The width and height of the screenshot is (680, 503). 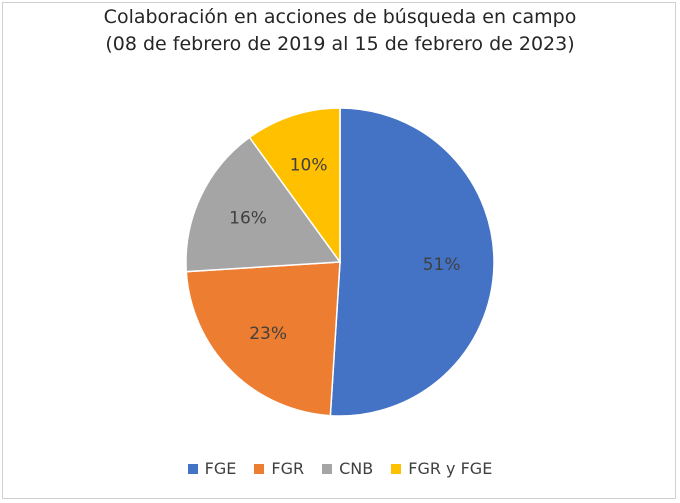 I want to click on legend-label: FGR y FGE, so click(x=450, y=468).